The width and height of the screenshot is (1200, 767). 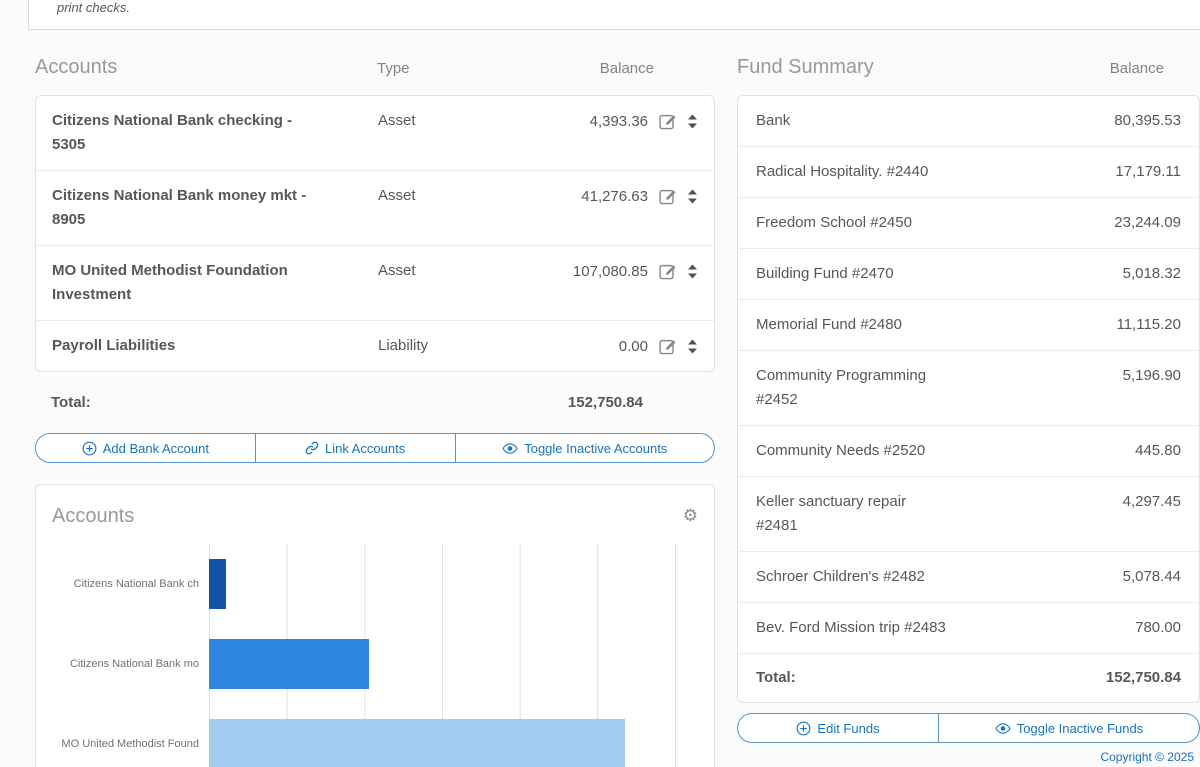 I want to click on funds-col-balance: Balance, so click(x=1136, y=68).